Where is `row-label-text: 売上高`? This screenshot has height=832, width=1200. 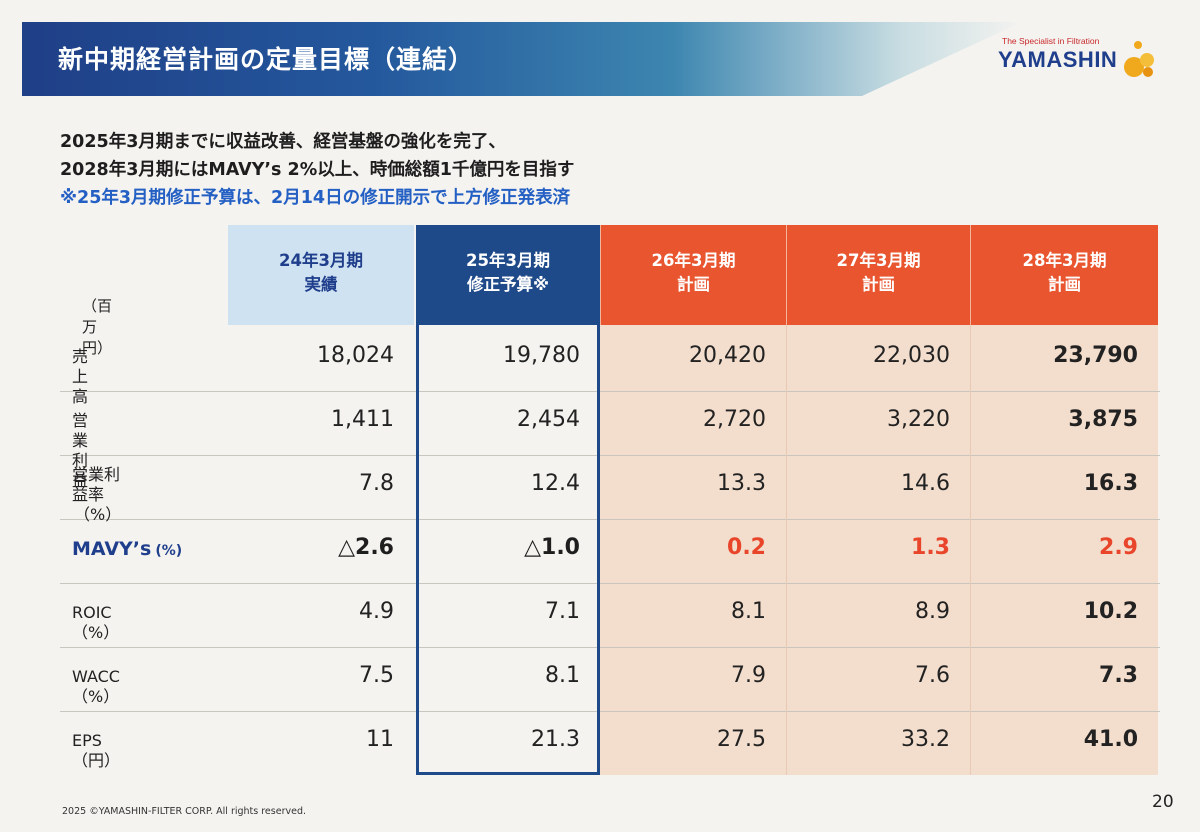 row-label-text: 売上高 is located at coordinates (80, 376).